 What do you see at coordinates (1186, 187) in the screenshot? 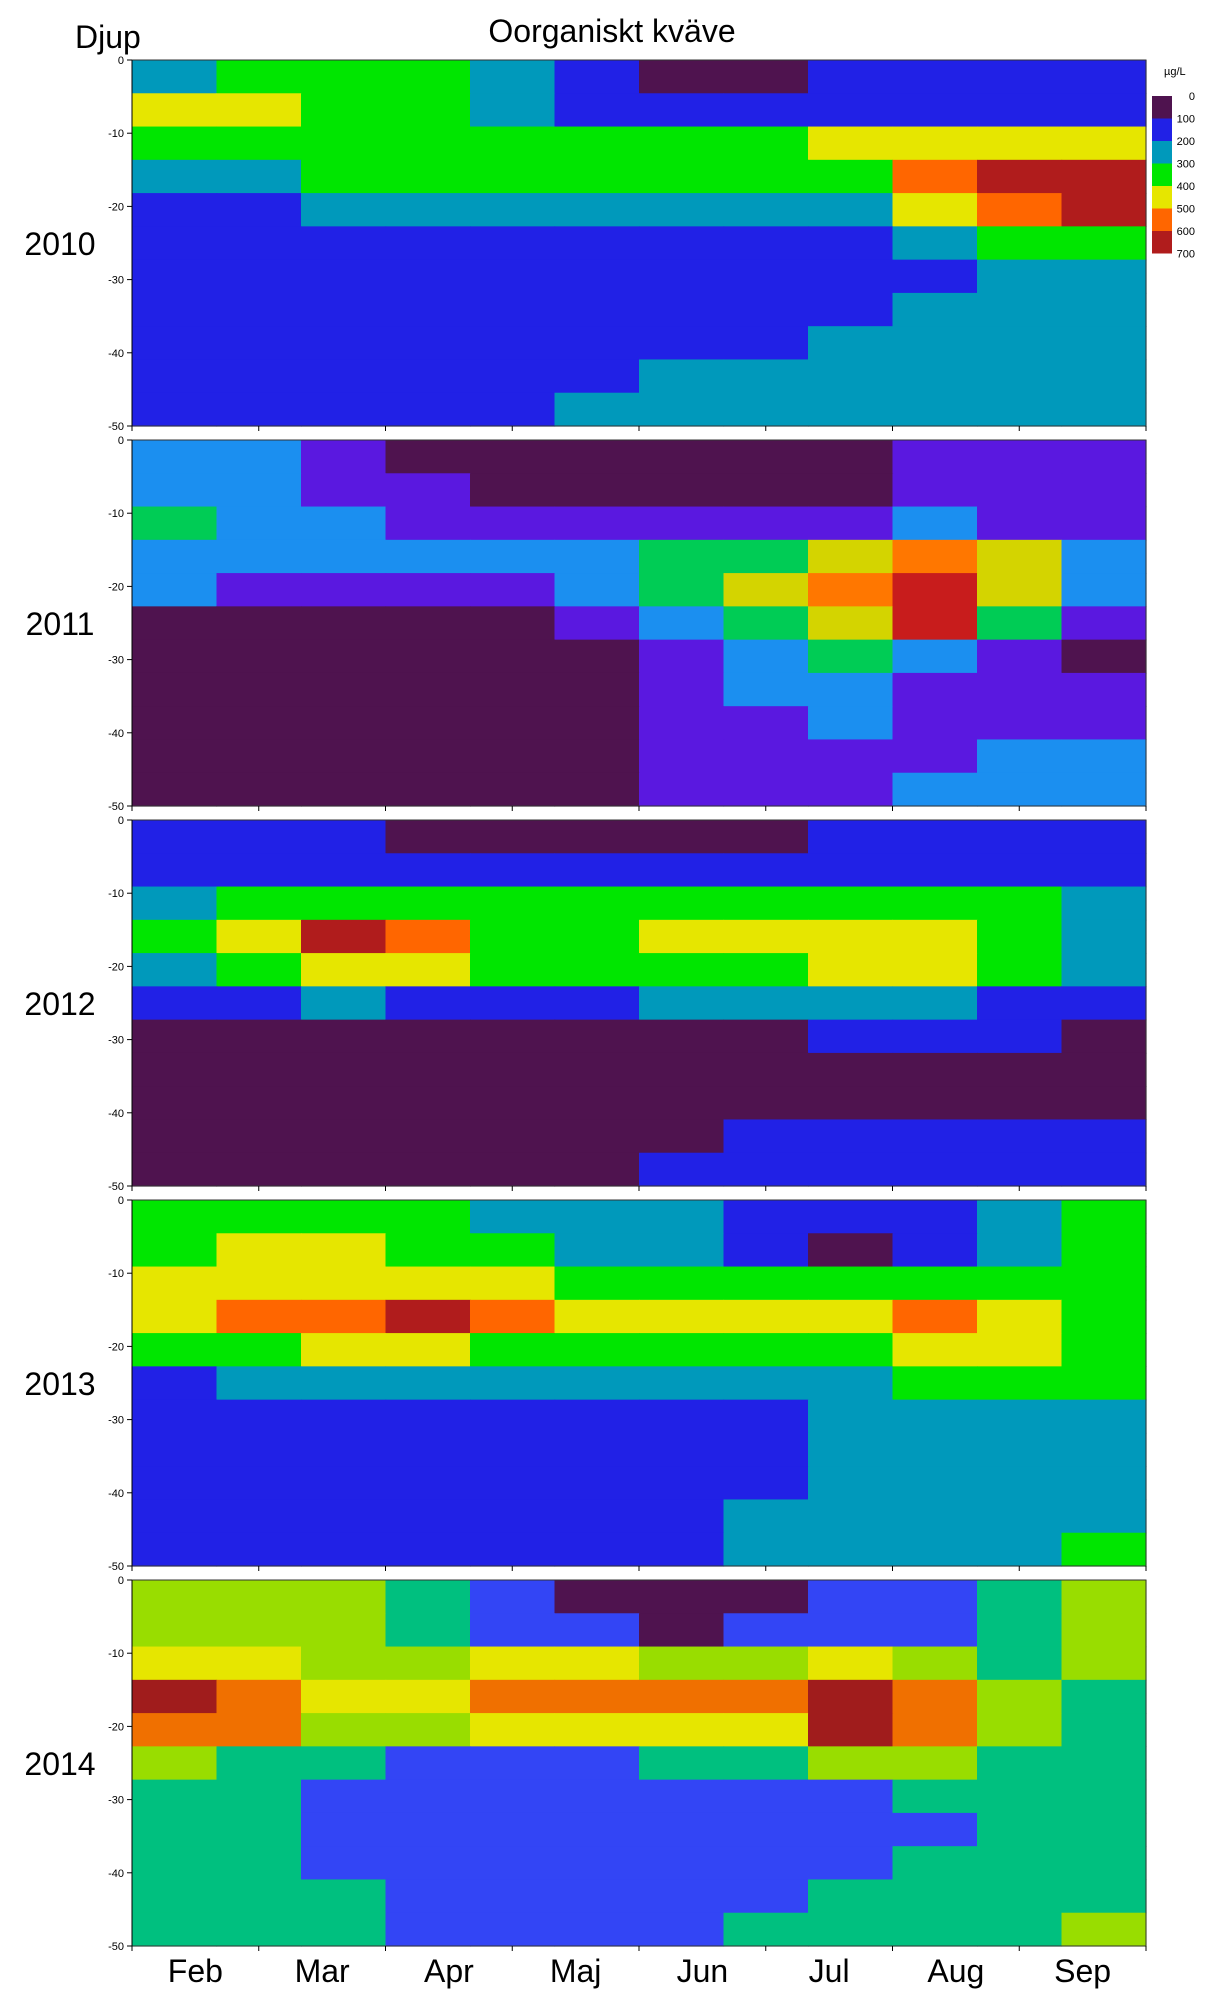
I see `colorbar-tick-label: 400` at bounding box center [1186, 187].